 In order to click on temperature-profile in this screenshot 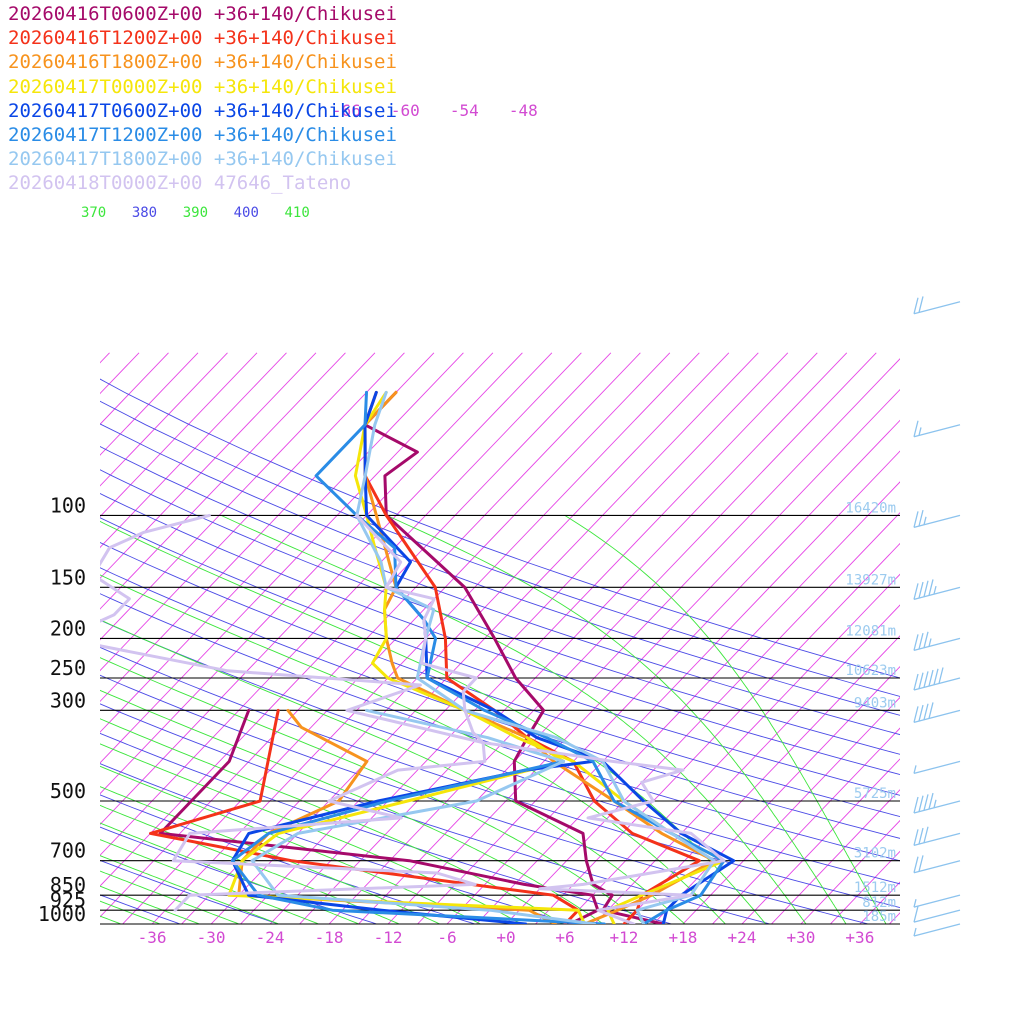, I will do `click(540, 718)`.